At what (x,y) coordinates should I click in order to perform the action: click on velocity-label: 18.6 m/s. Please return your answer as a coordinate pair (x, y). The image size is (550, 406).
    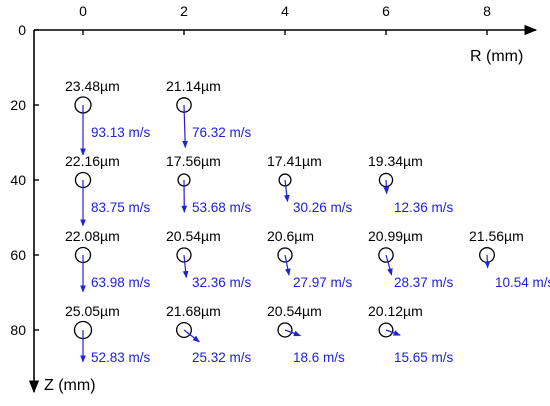
    Looking at the image, I should click on (319, 357).